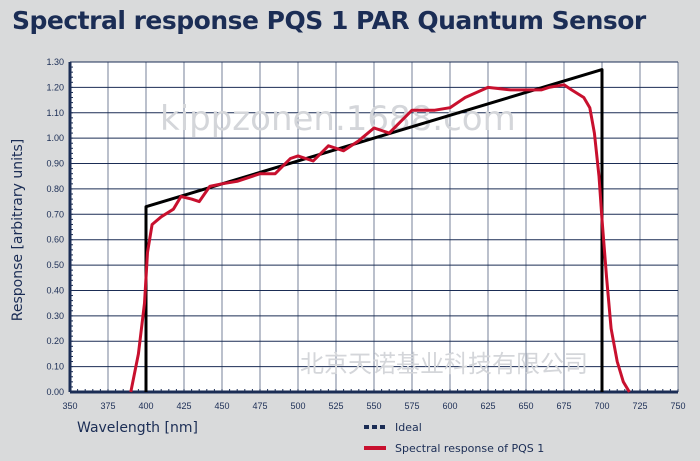 Image resolution: width=700 pixels, height=461 pixels. Describe the element at coordinates (525, 406) in the screenshot. I see `x-tick-label: 650` at that location.